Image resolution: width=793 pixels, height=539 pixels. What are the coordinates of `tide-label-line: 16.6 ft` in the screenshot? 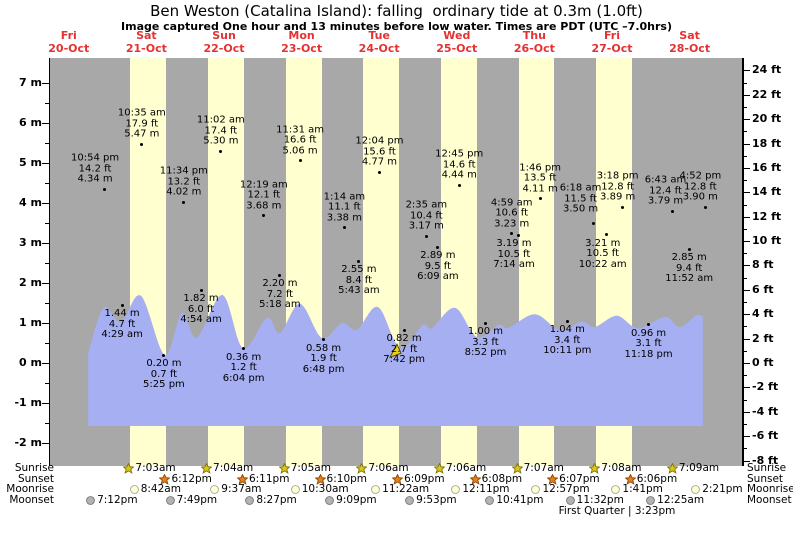 It's located at (300, 140).